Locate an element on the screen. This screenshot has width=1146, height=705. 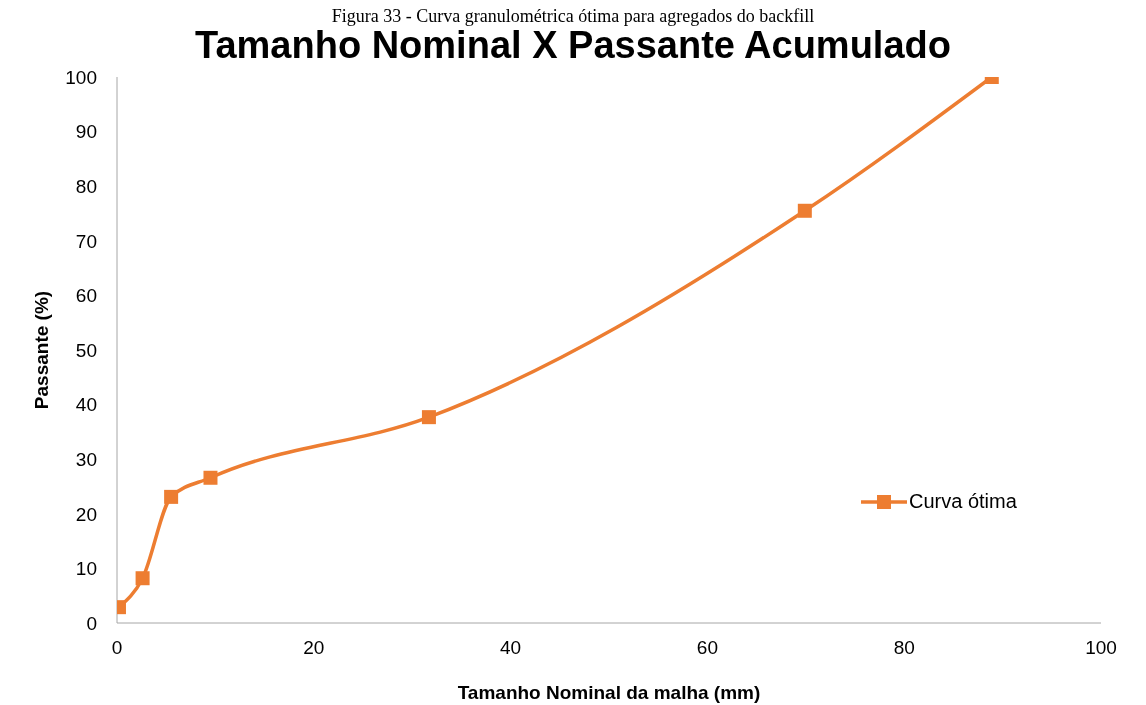
x-tick-label: 100 is located at coordinates (1101, 648).